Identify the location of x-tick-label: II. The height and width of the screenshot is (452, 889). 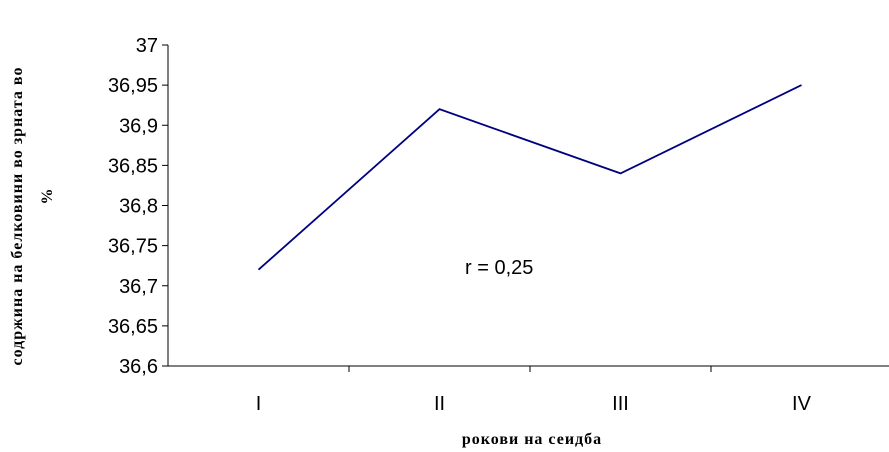
(439, 404).